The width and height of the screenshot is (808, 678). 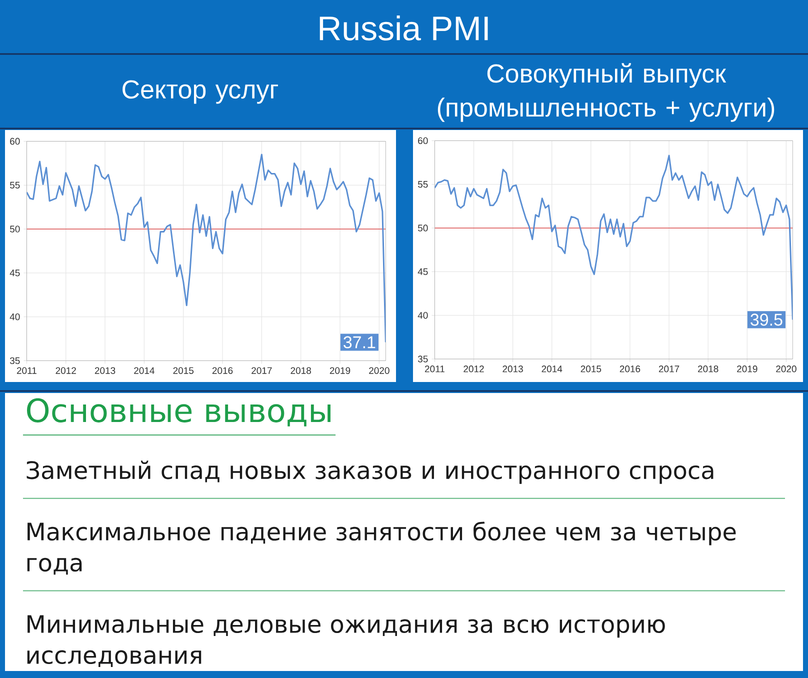 I want to click on text: Минимальные деловые ожидания за всю историю исследования, so click(x=346, y=641).